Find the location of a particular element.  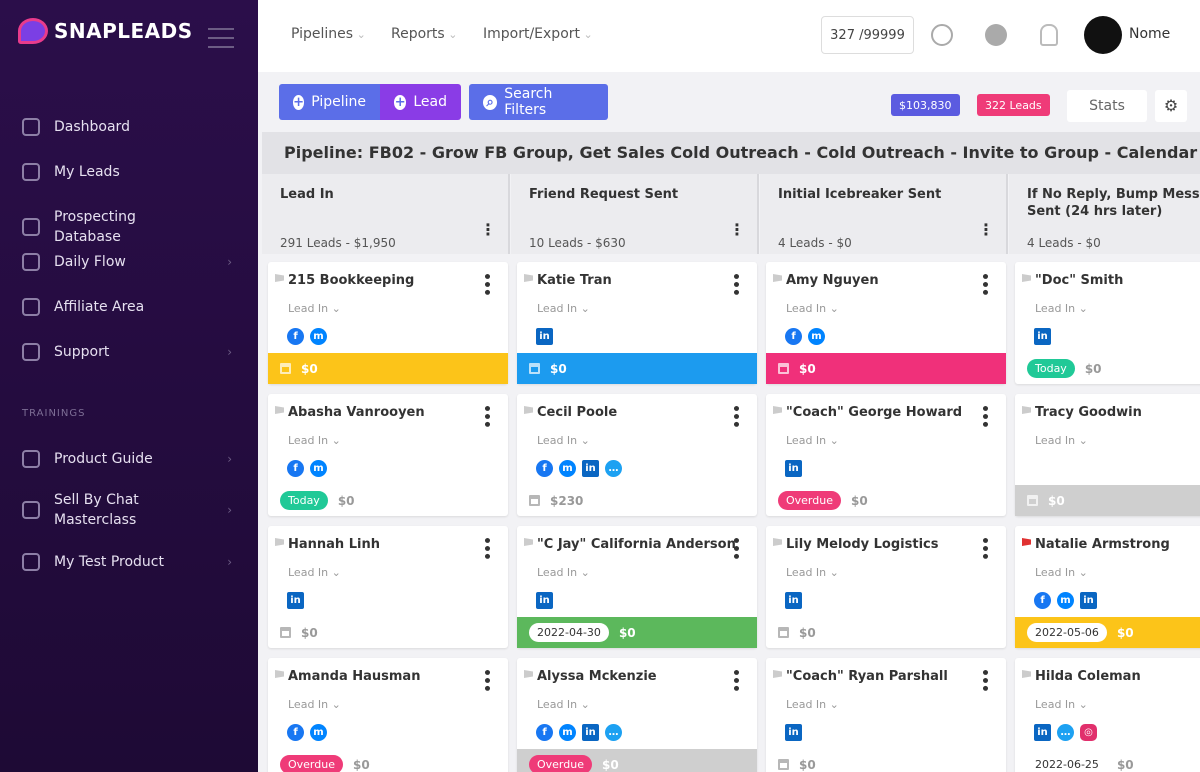

lead-name: 215 Bookkeeping is located at coordinates (351, 280).